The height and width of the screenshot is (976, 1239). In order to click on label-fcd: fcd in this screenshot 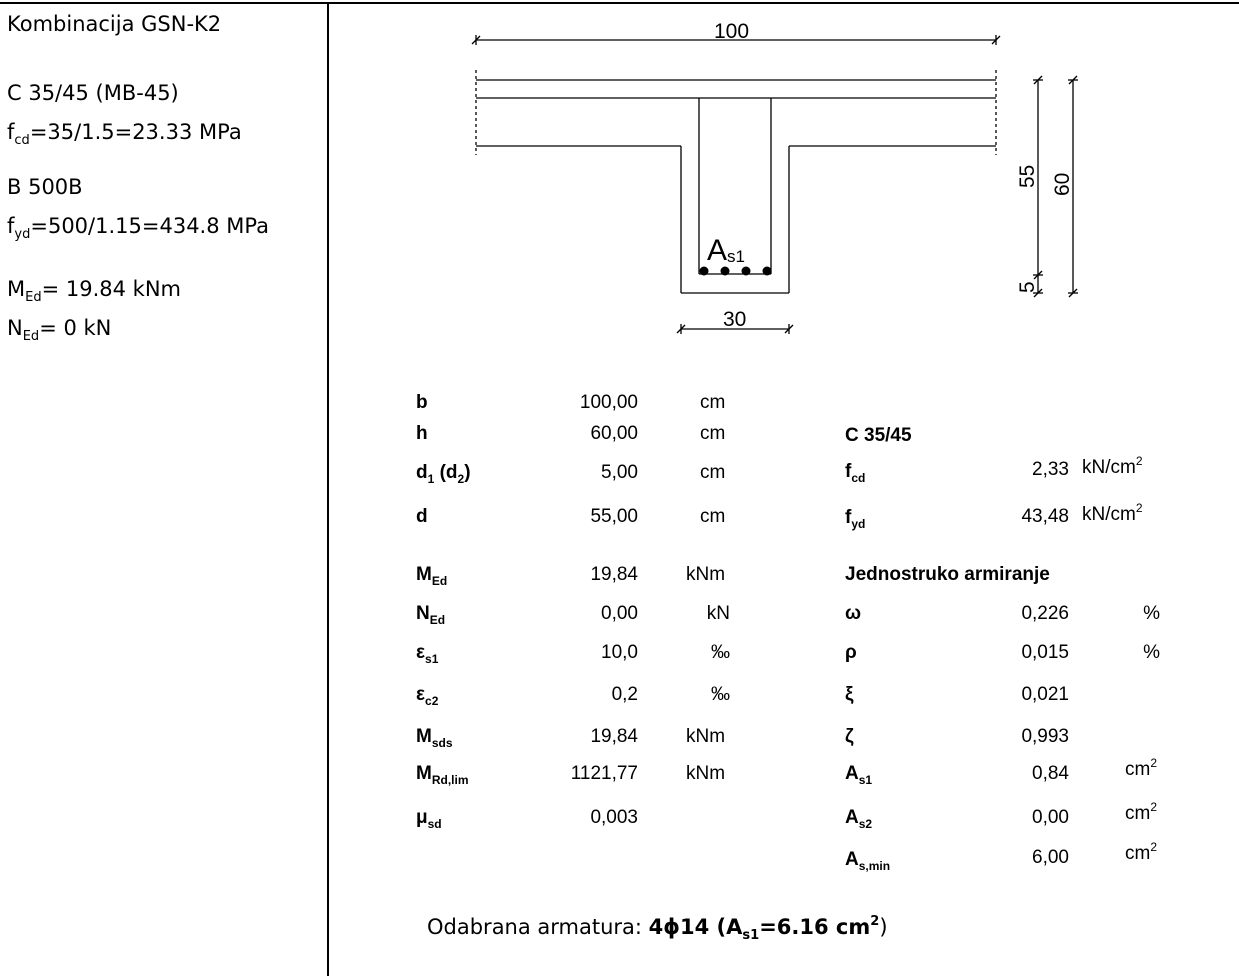, I will do `click(855, 473)`.